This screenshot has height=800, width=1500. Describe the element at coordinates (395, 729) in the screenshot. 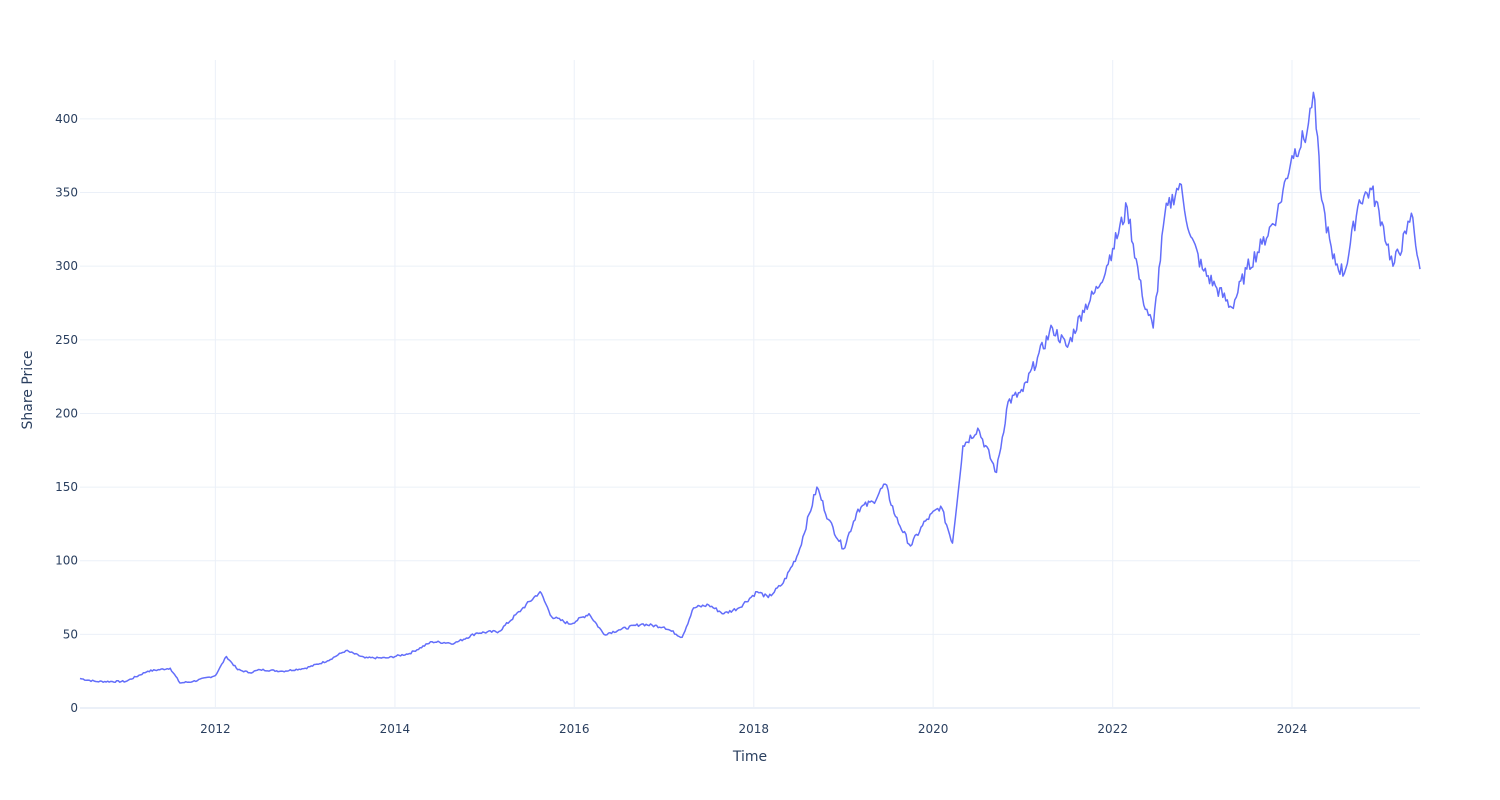

I see `x-tick-label: 2014` at that location.